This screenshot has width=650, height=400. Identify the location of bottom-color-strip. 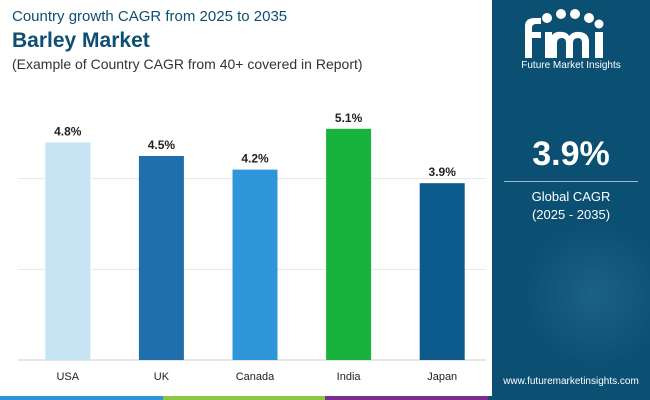
(325, 398).